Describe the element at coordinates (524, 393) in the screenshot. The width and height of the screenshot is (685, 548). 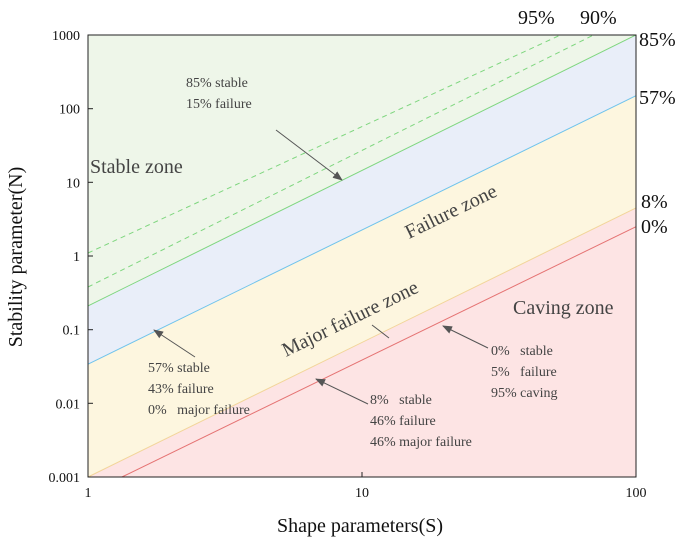
I see `annotation-line: 95% caving` at that location.